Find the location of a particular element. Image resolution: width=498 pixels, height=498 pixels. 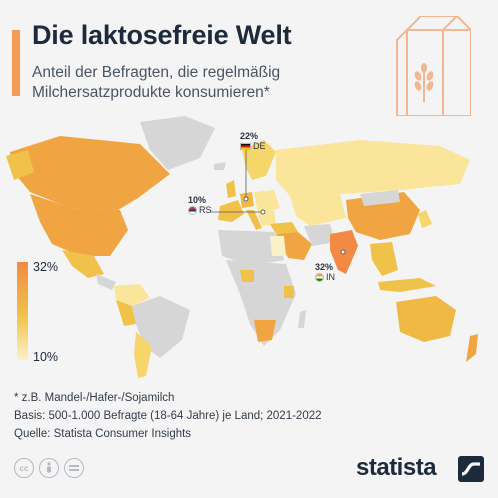

attribution-icon is located at coordinates (49, 468).